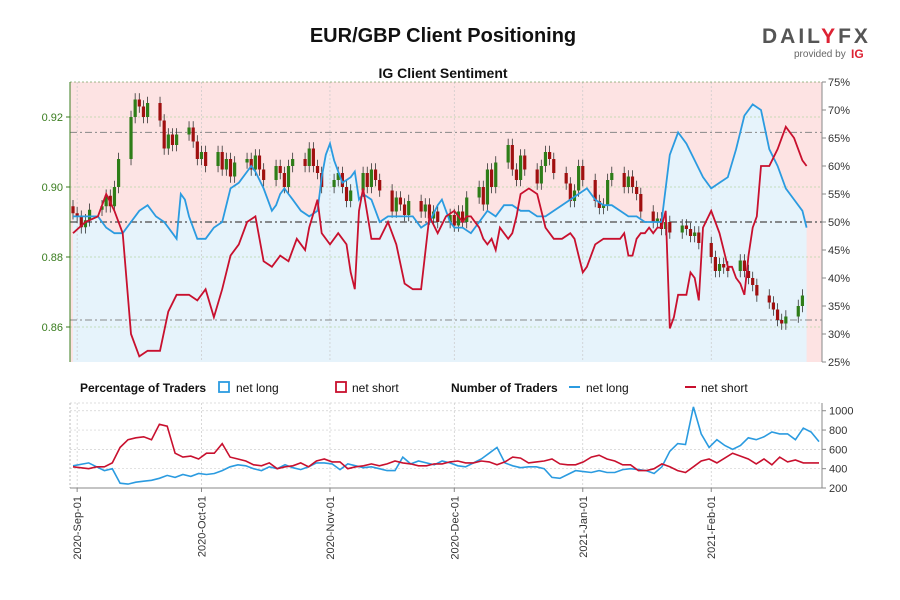 The image size is (900, 600). I want to click on pct-tick-label: 75%, so click(839, 83).